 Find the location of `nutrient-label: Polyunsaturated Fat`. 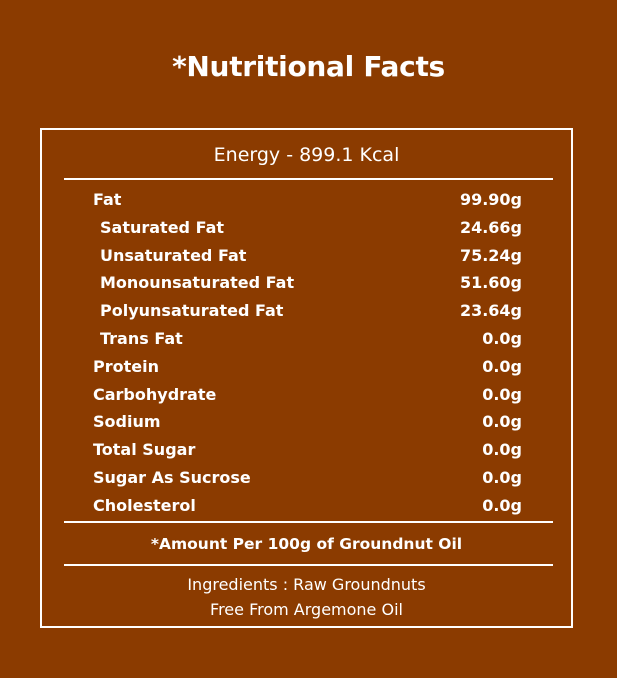

nutrient-label: Polyunsaturated Fat is located at coordinates (192, 311).